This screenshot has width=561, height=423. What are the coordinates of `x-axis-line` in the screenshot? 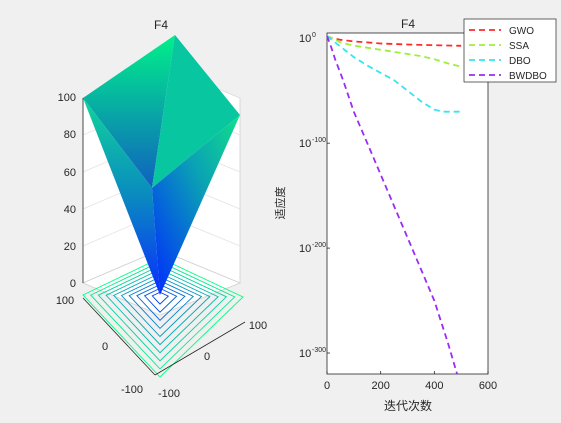 It's located at (119, 336).